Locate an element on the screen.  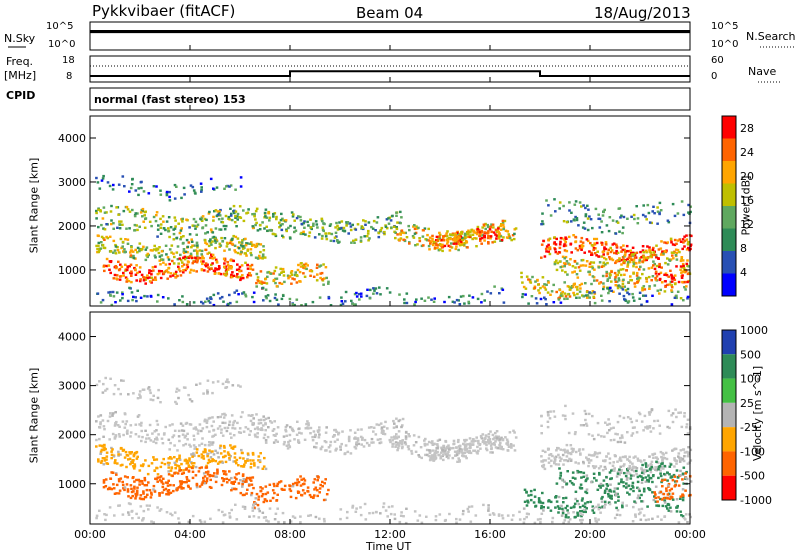
velocity-colorbar-swatch is located at coordinates (729, 390).